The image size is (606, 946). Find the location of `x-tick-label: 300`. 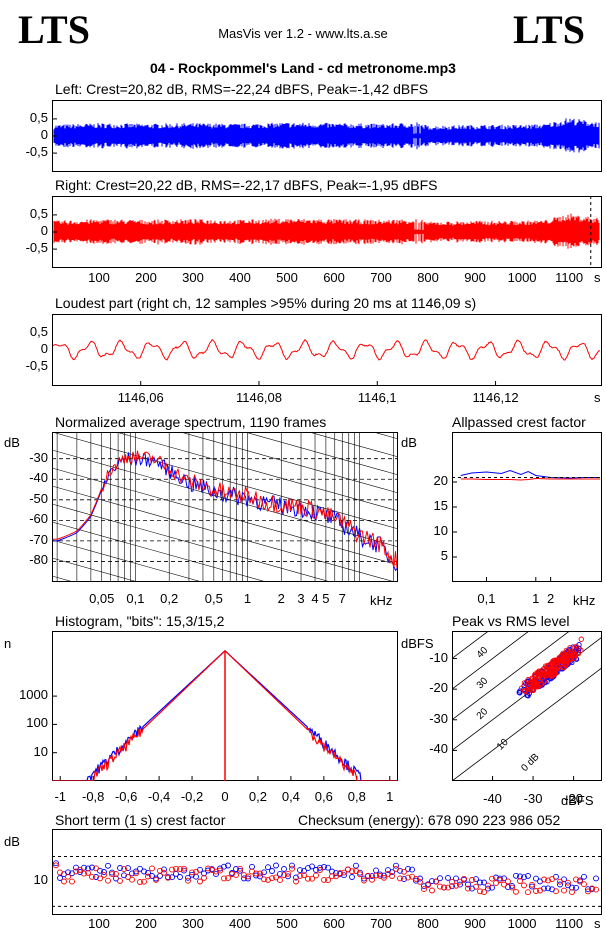

x-tick-label: 300 is located at coordinates (193, 277).